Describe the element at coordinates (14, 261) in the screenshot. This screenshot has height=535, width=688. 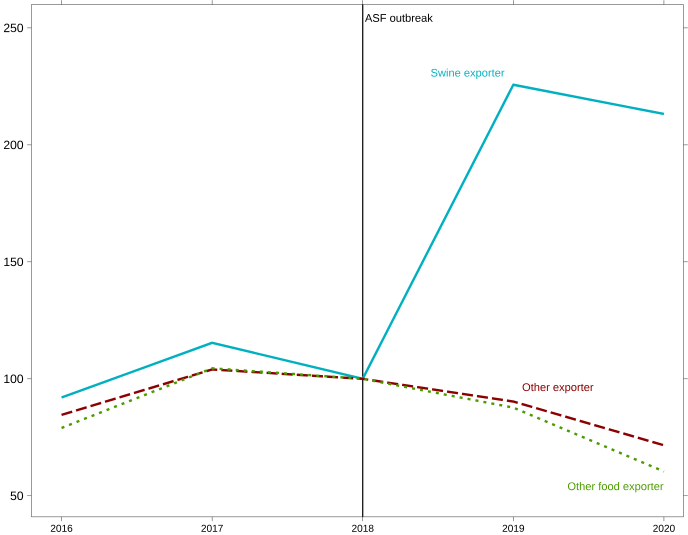
I see `y-tick-label: 150` at that location.